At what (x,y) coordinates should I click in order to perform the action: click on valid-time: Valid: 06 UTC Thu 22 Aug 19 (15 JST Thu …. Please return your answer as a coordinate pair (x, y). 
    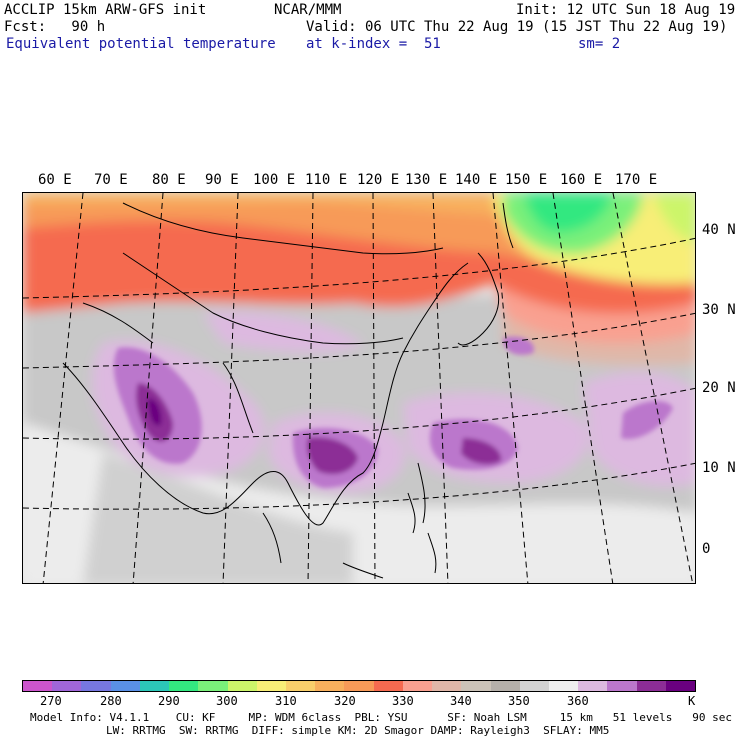
    Looking at the image, I should click on (517, 27).